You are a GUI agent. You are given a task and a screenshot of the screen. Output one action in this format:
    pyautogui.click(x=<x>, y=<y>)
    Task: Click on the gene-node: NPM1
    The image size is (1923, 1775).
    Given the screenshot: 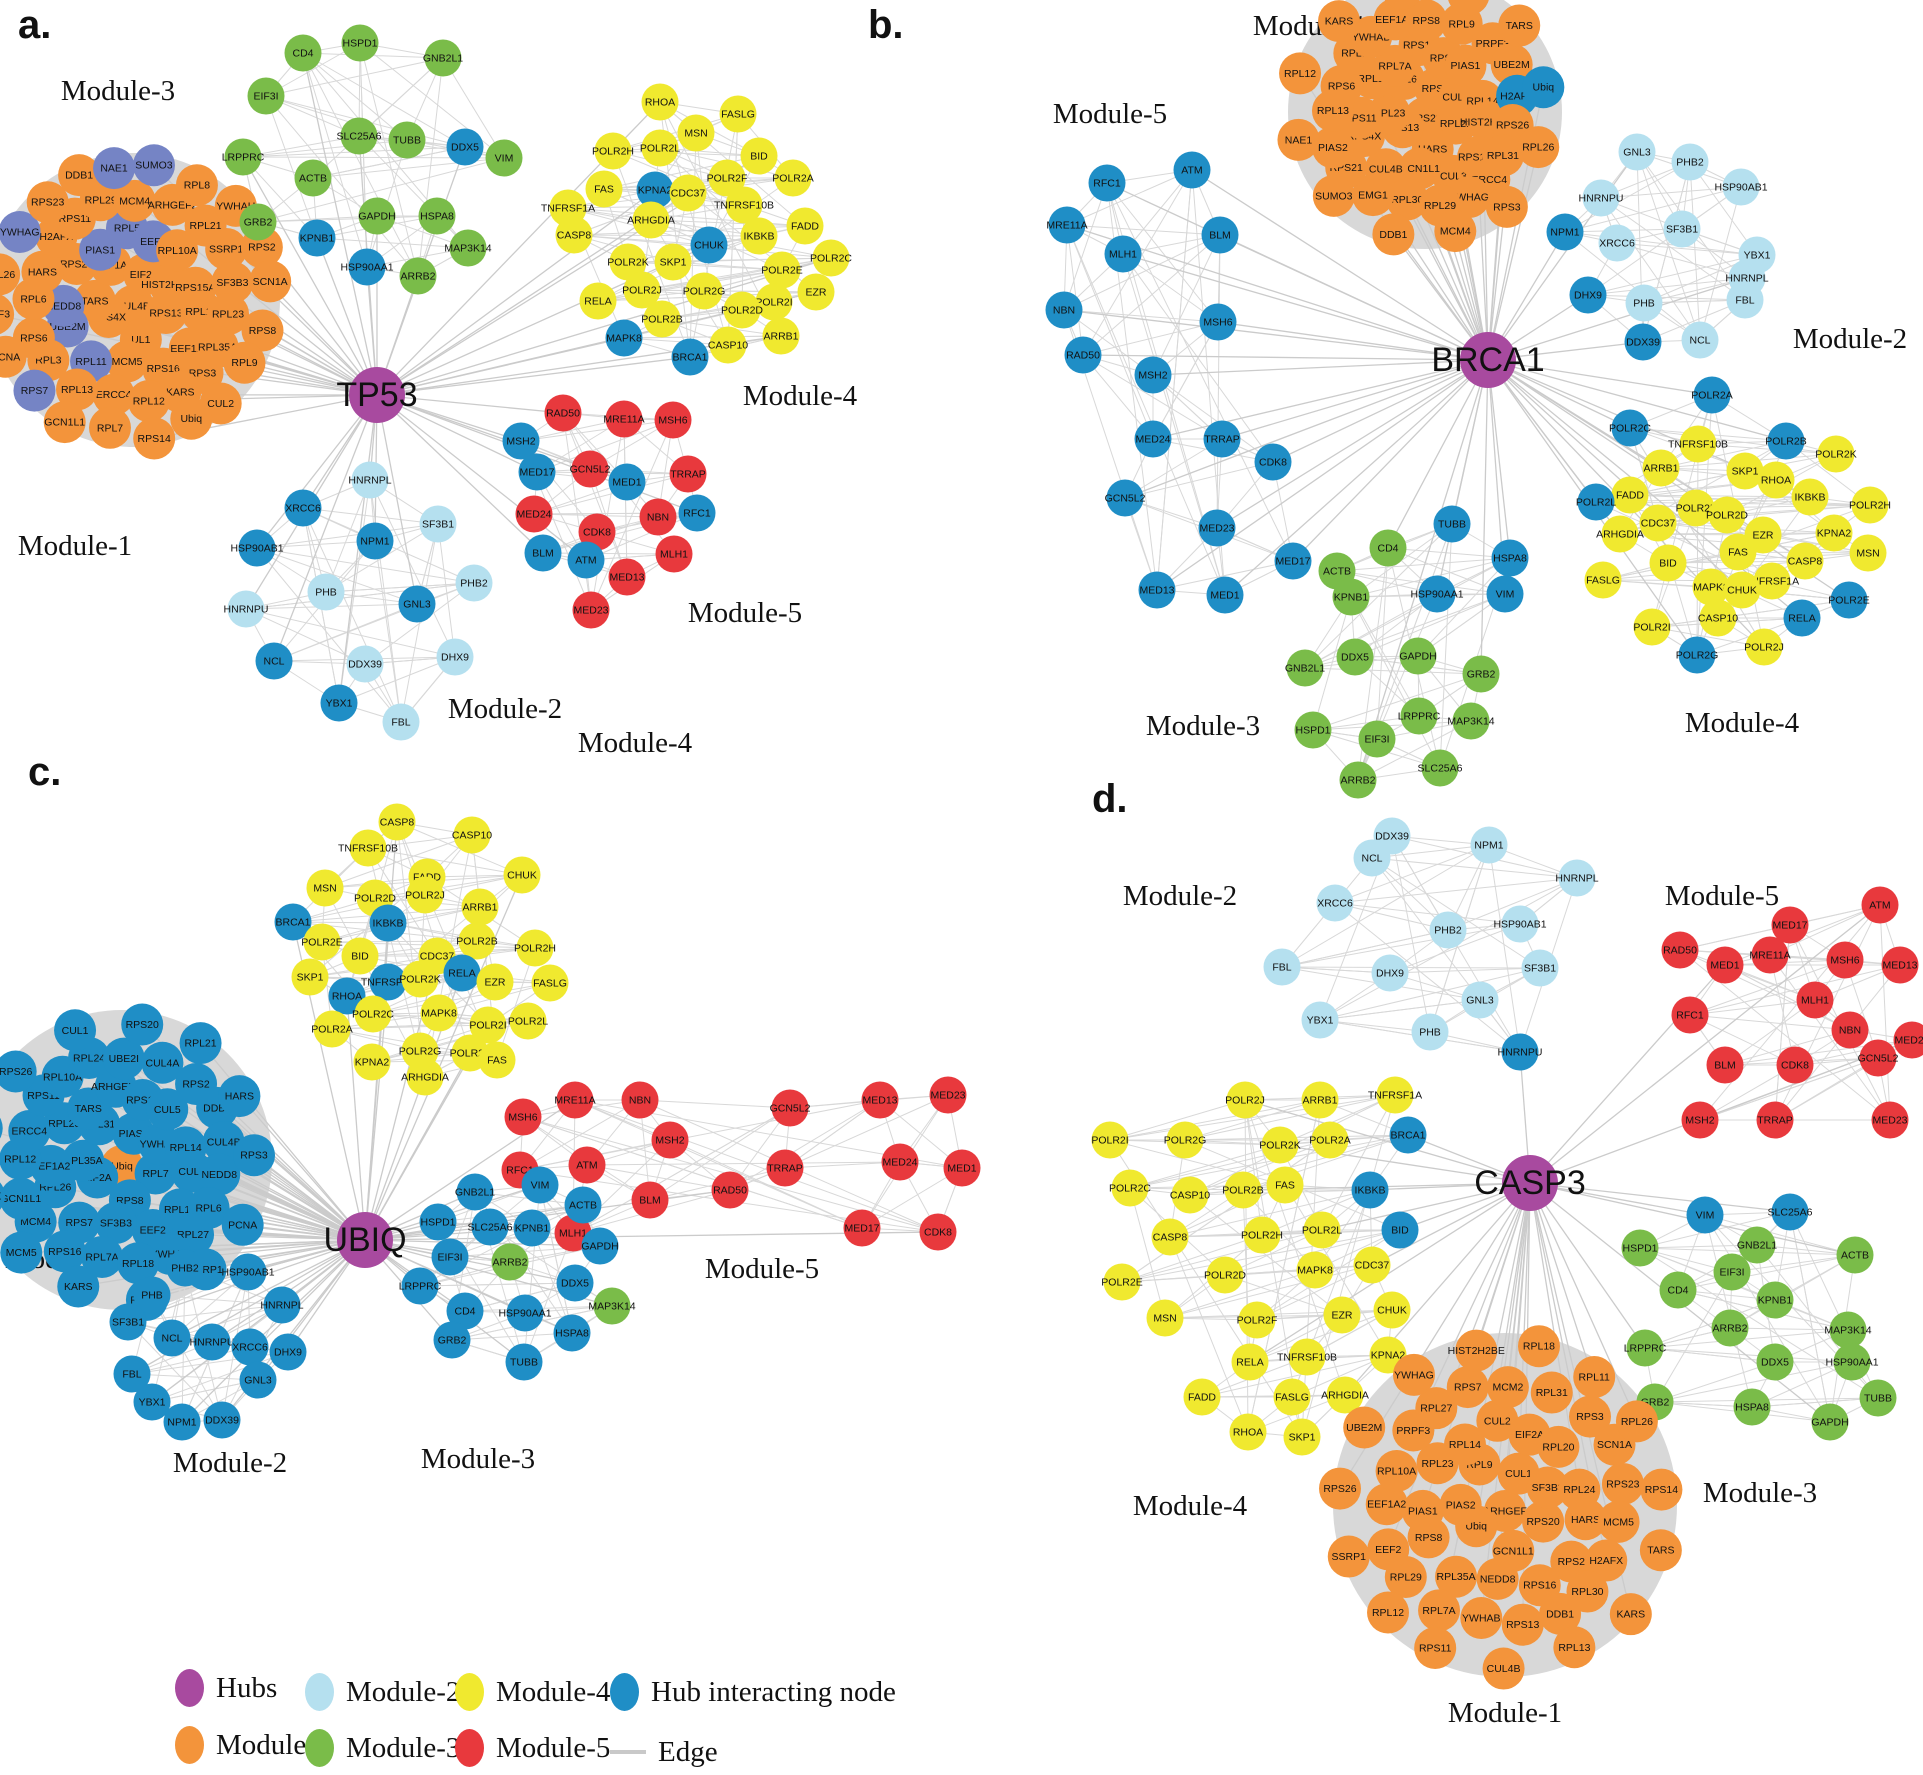 What is the action you would take?
    pyautogui.click(x=1489, y=845)
    